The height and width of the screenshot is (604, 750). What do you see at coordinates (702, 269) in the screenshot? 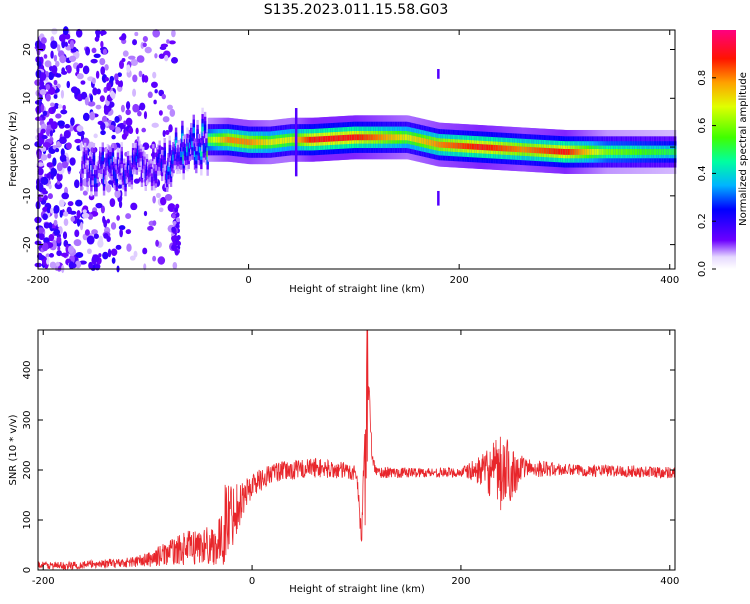
I see `colorbar-tick-label: 0.0` at bounding box center [702, 269].